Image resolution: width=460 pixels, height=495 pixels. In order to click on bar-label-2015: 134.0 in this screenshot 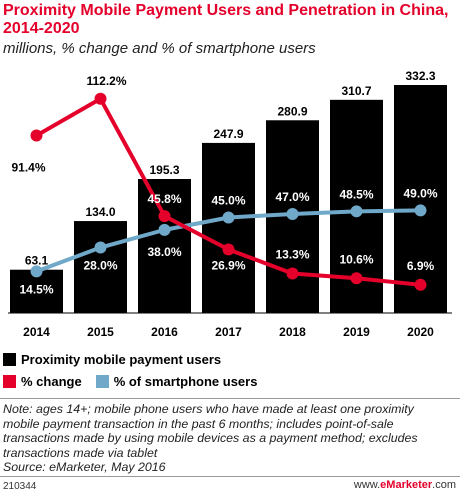, I will do `click(100, 212)`.